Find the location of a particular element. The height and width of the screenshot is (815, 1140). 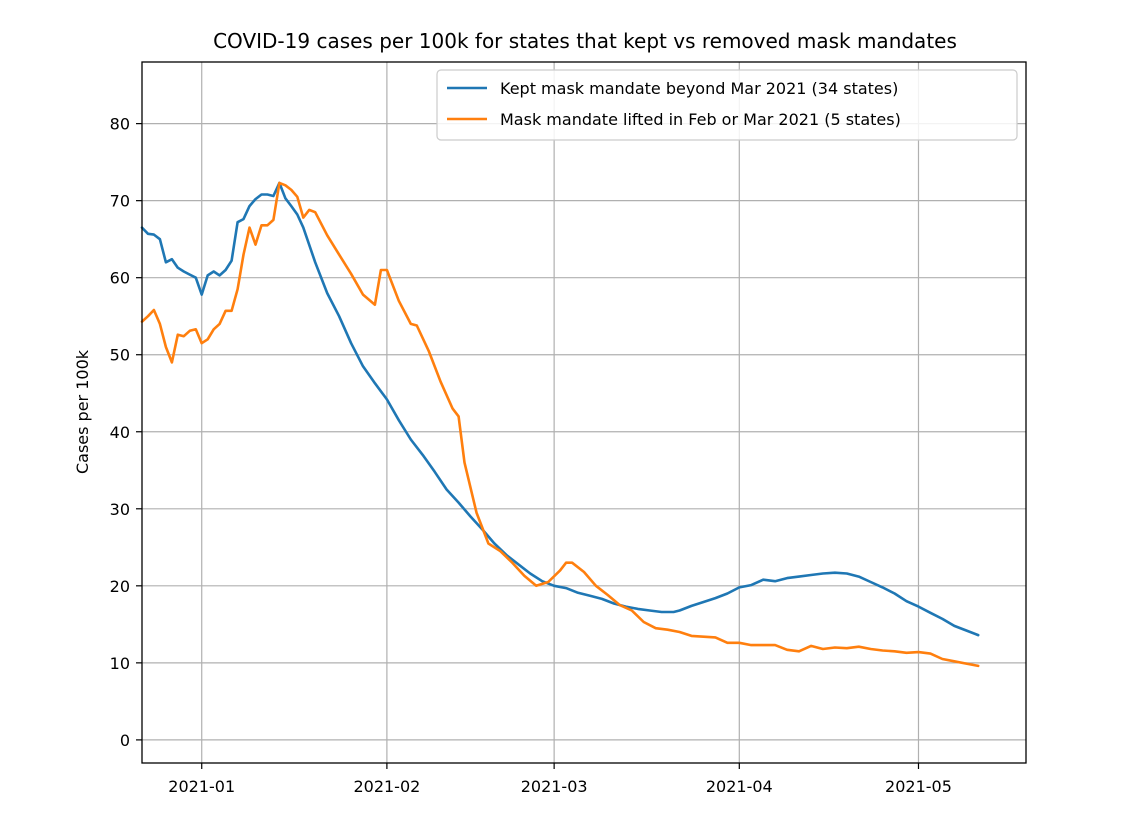

x-tick-label: 2021-01 is located at coordinates (201, 786).